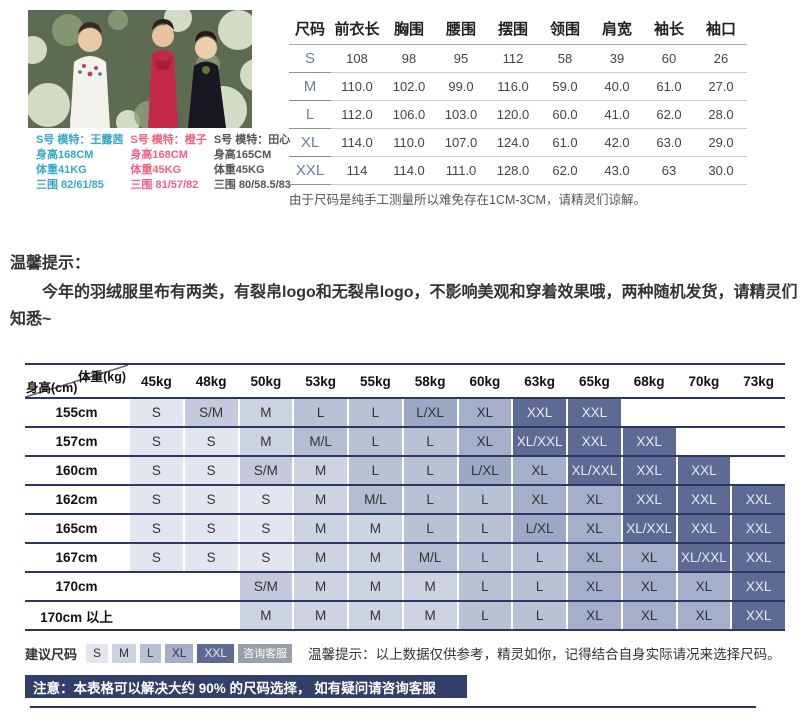 The image size is (808, 721). What do you see at coordinates (461, 28) in the screenshot?
I see `spec-col-header: 腰围` at bounding box center [461, 28].